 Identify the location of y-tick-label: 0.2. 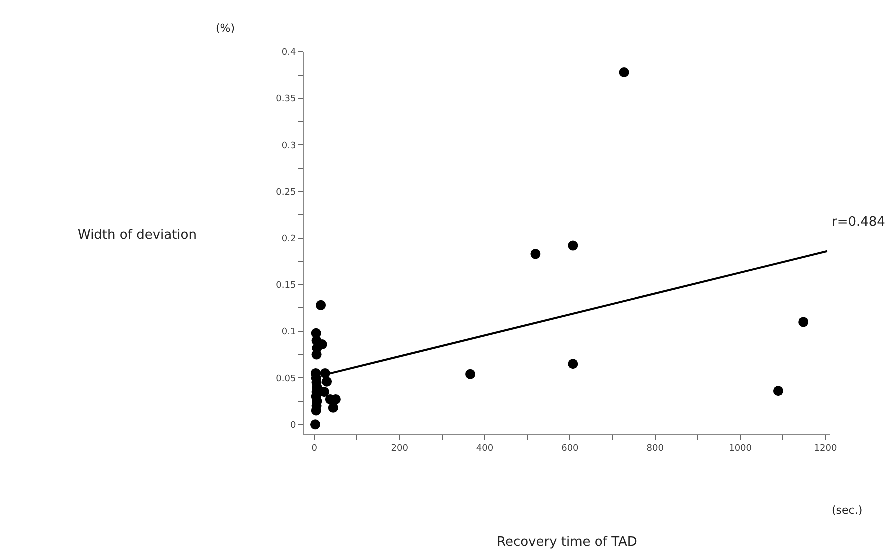
(289, 239).